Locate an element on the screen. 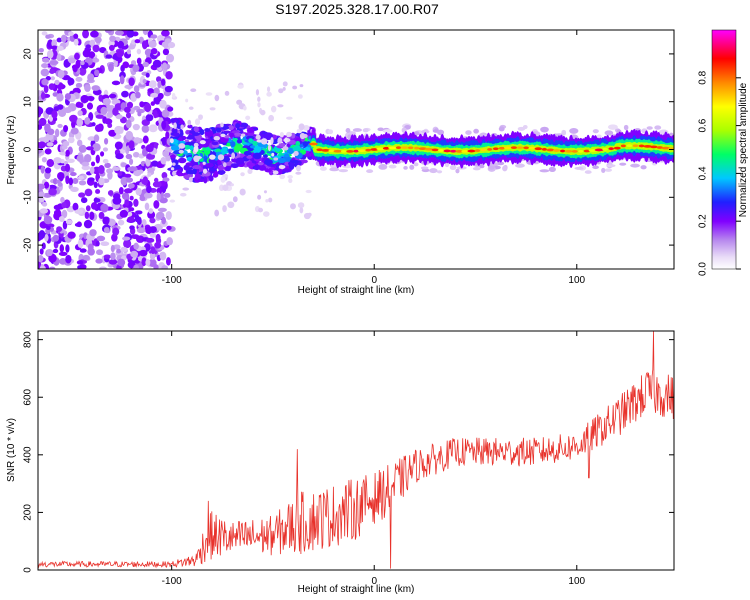 This screenshot has height=600, width=750. colorbar-tick-label: 0.0 is located at coordinates (703, 269).